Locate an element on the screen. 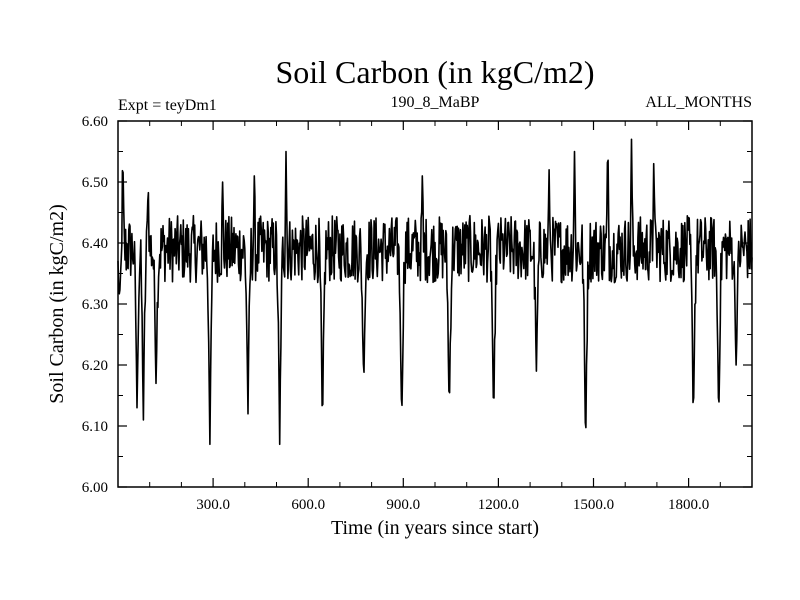  x-tick-label: 900.0 is located at coordinates (403, 505).